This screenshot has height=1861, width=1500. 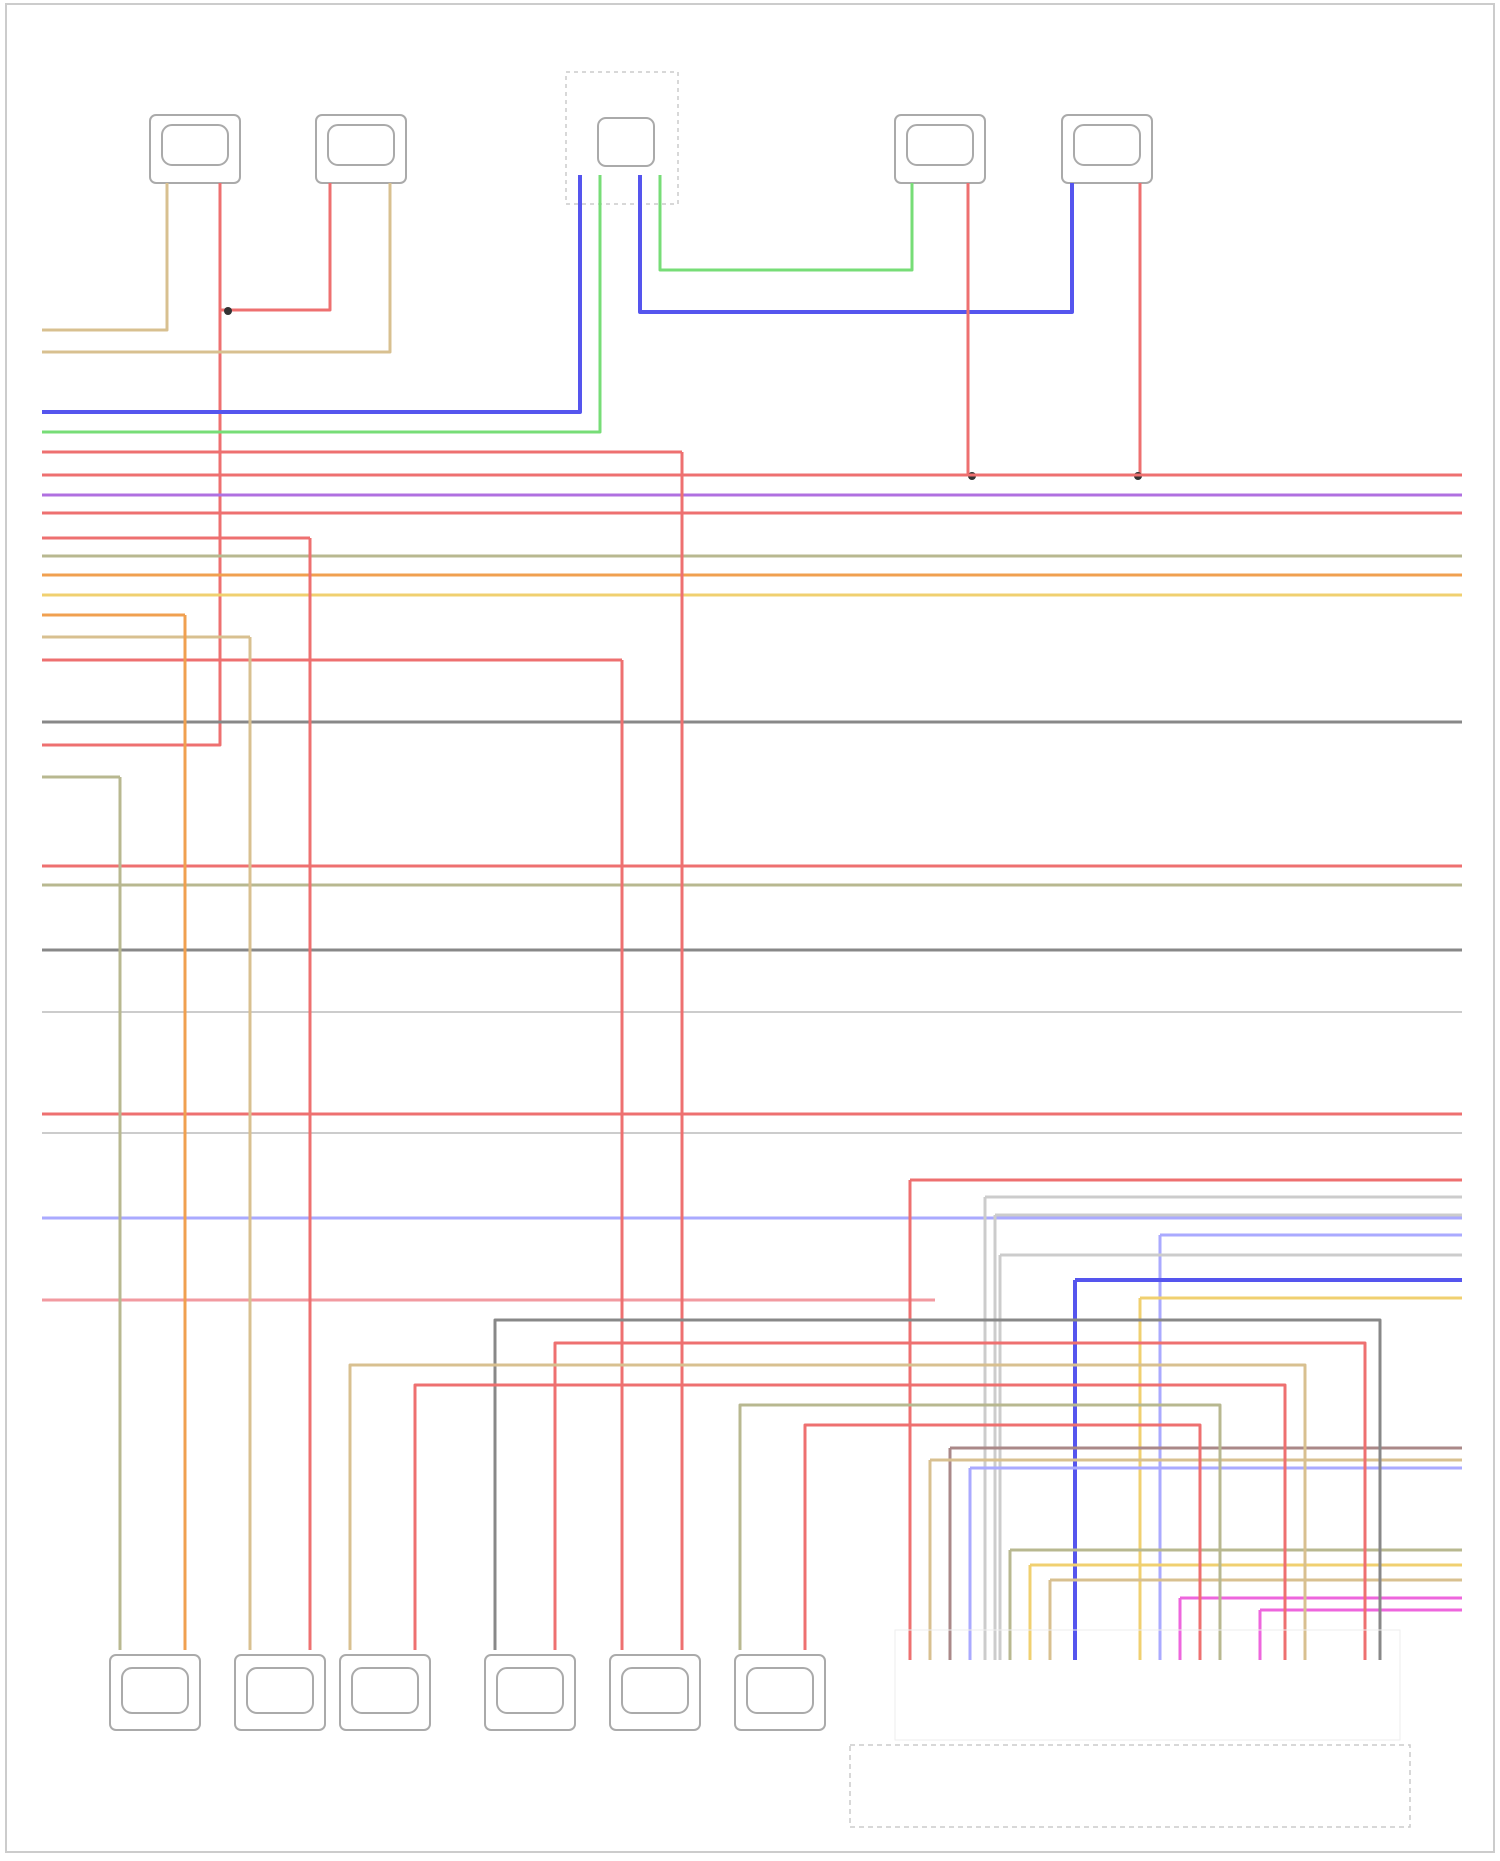 I want to click on engine-module-outline, so click(x=1130, y=1786).